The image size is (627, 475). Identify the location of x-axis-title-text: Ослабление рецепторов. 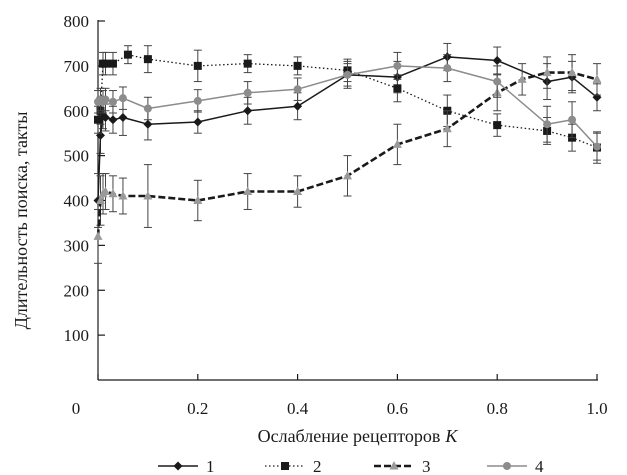
(349, 436).